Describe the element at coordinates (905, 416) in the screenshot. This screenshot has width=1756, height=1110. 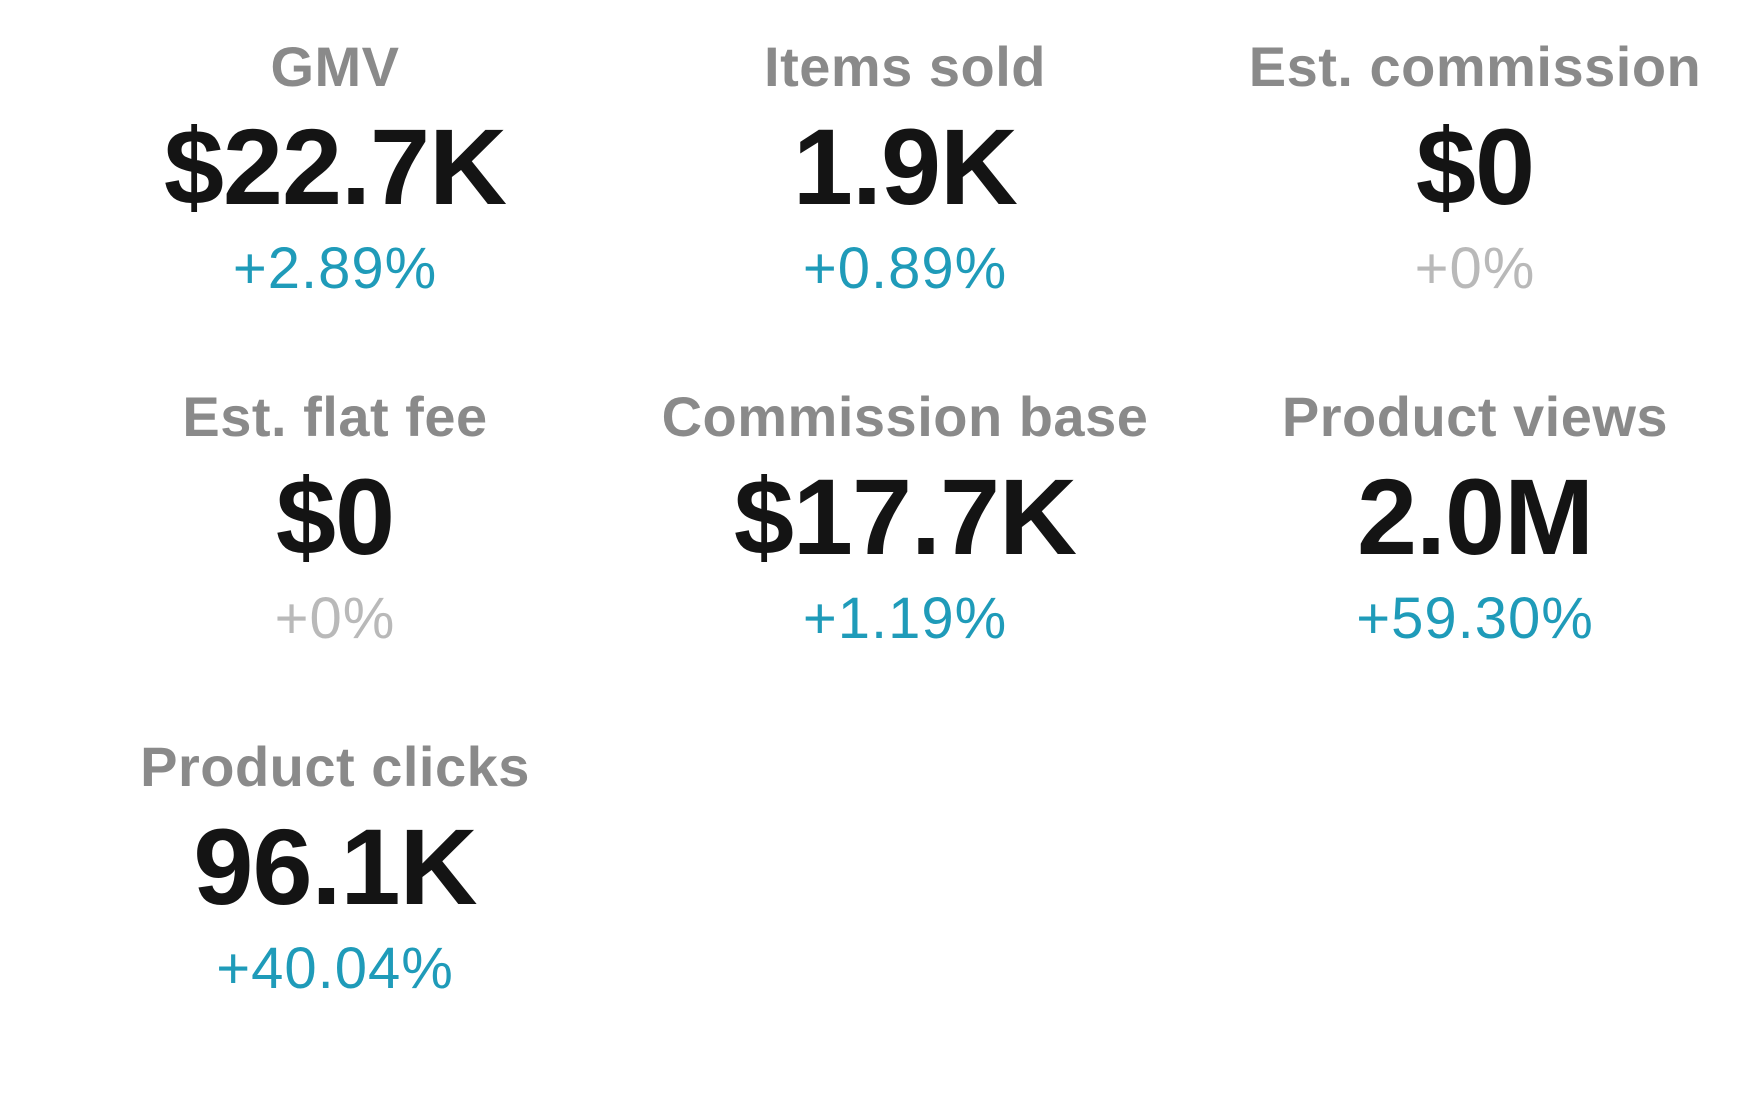
I see `metric-label: Commission base` at that location.